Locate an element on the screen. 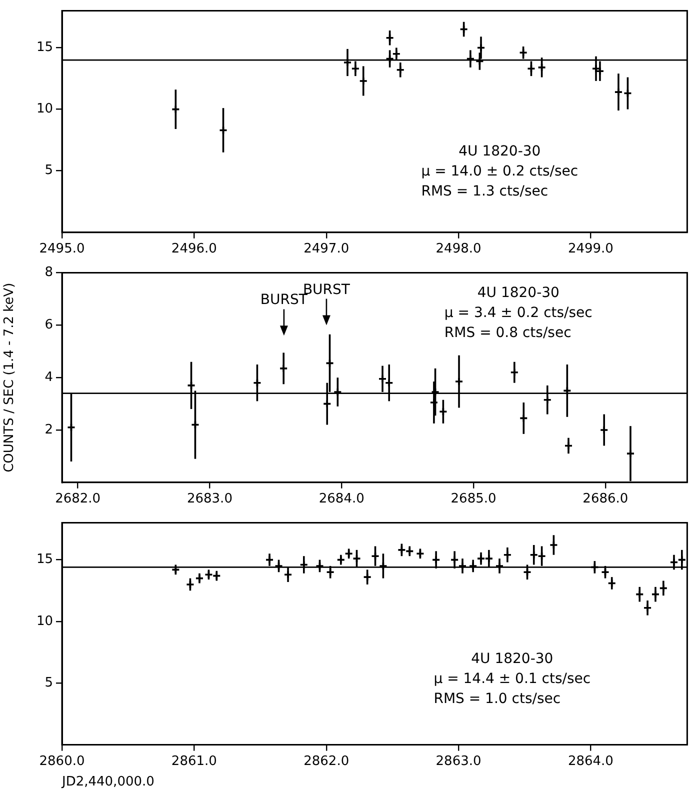 The image size is (693, 794). x-tick-label: 2498.0 is located at coordinates (459, 249).